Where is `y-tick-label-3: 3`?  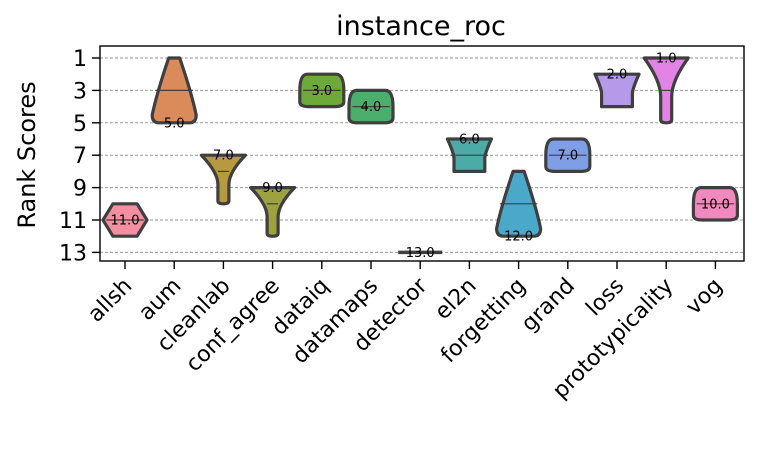
y-tick-label-3: 3 is located at coordinates (80, 91).